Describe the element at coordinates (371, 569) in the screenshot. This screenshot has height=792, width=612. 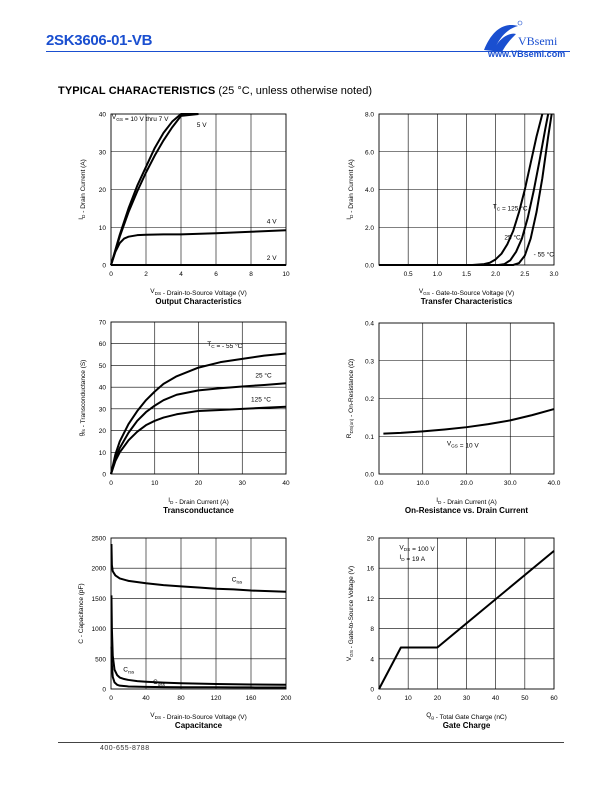
I see `y-tick-label: 16` at that location.